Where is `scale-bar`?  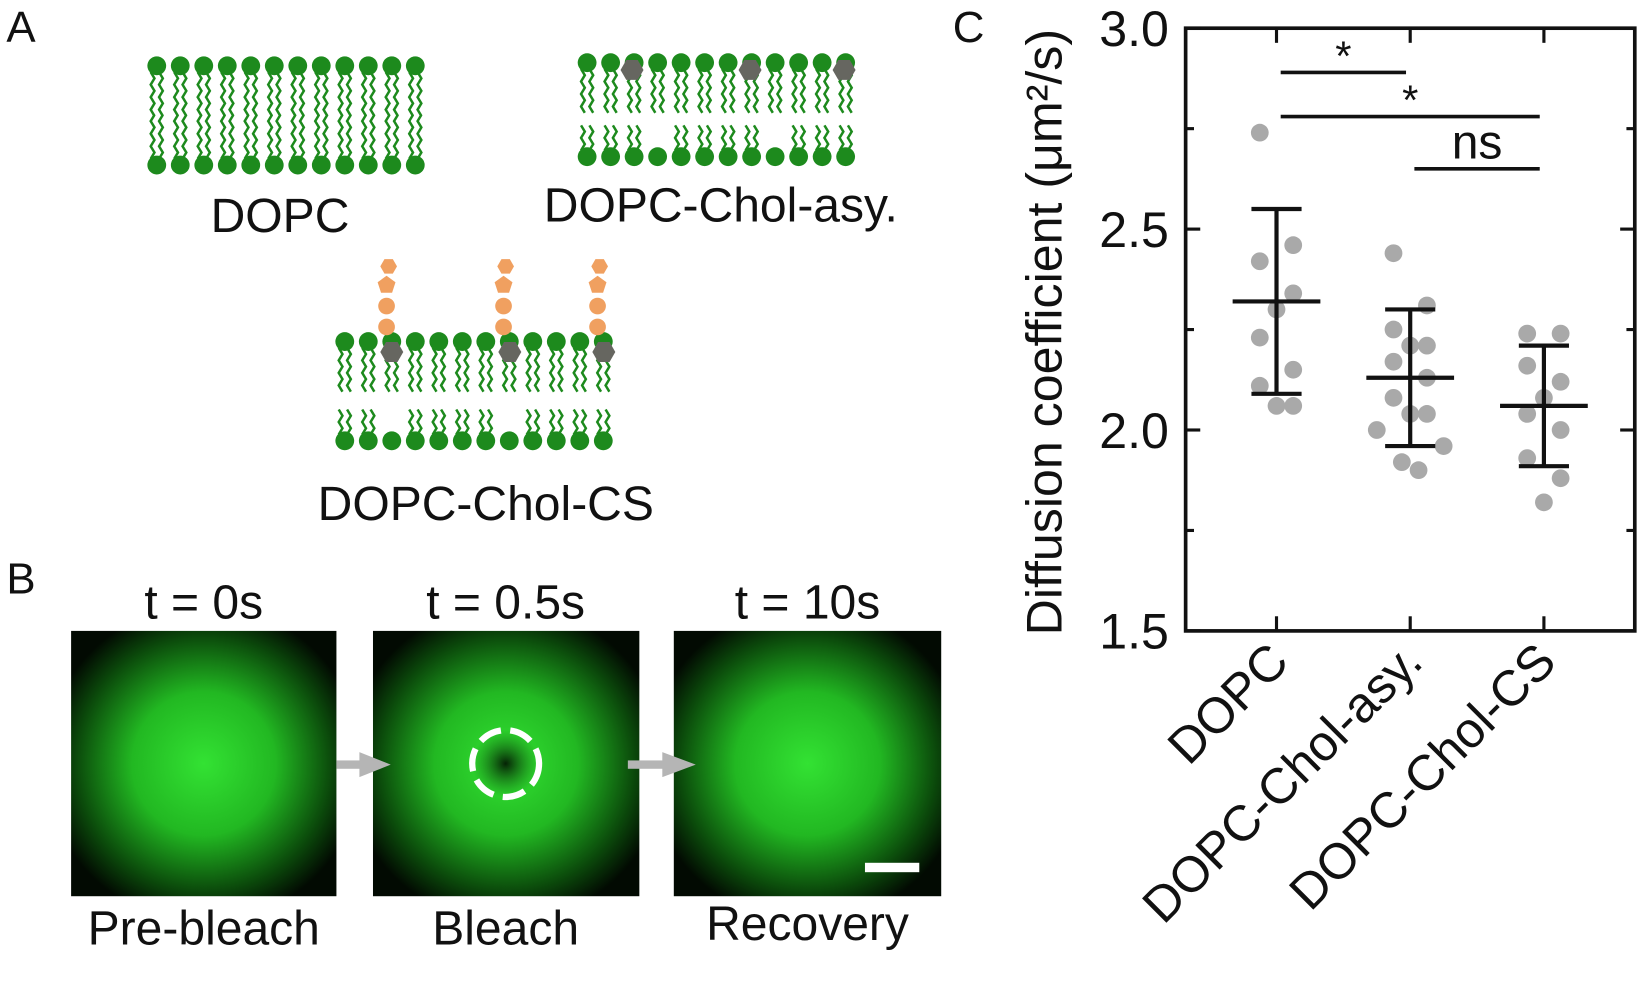
scale-bar is located at coordinates (892, 867).